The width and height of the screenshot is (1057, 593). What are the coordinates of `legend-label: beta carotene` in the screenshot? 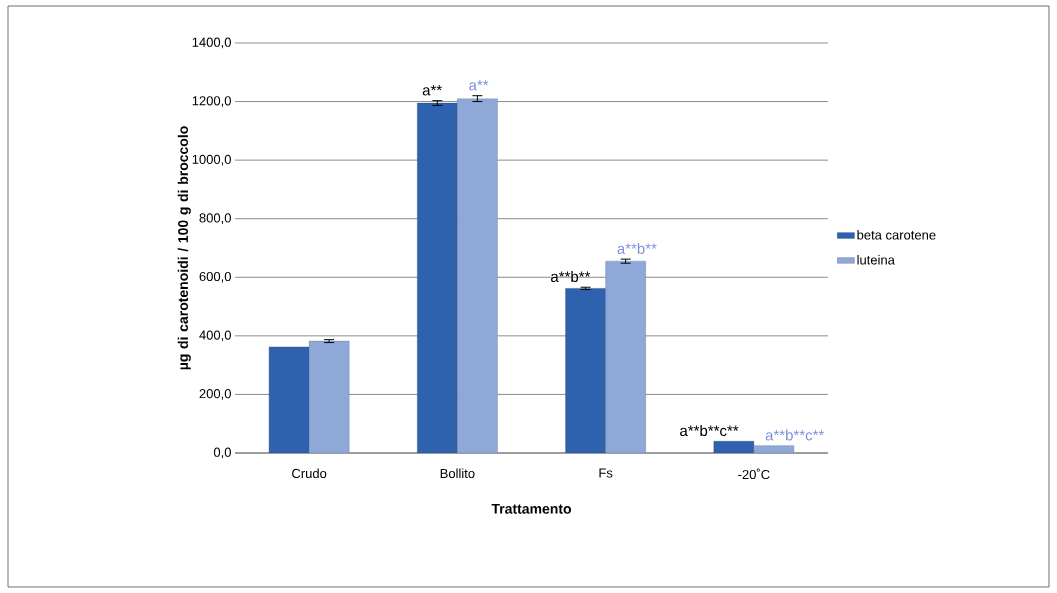 It's located at (896, 235).